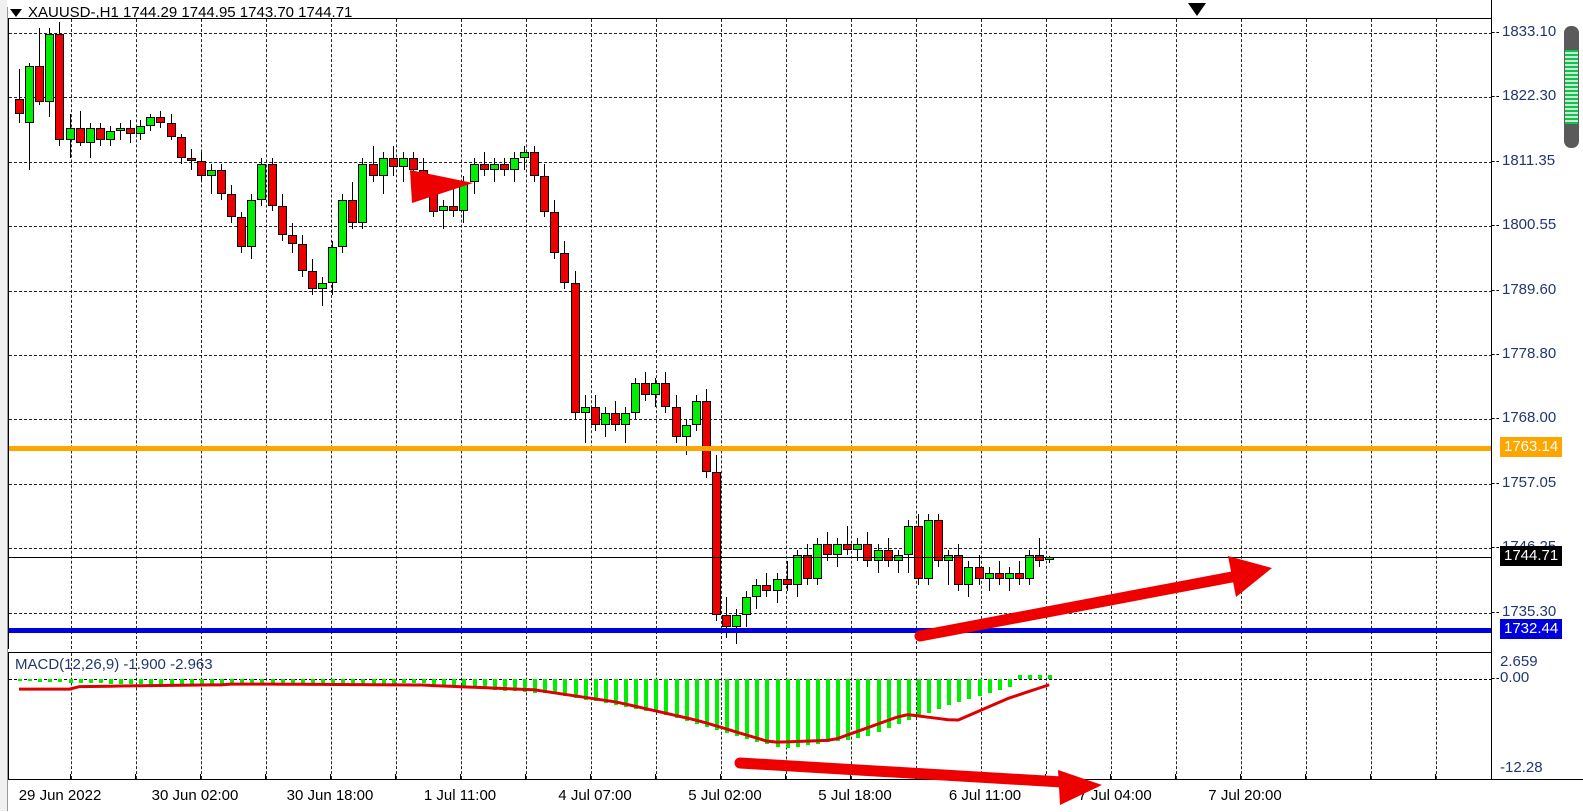 Image resolution: width=1583 pixels, height=812 pixels. Describe the element at coordinates (1115, 795) in the screenshot. I see `time-tick-label: 7 Jul 04:00` at that location.